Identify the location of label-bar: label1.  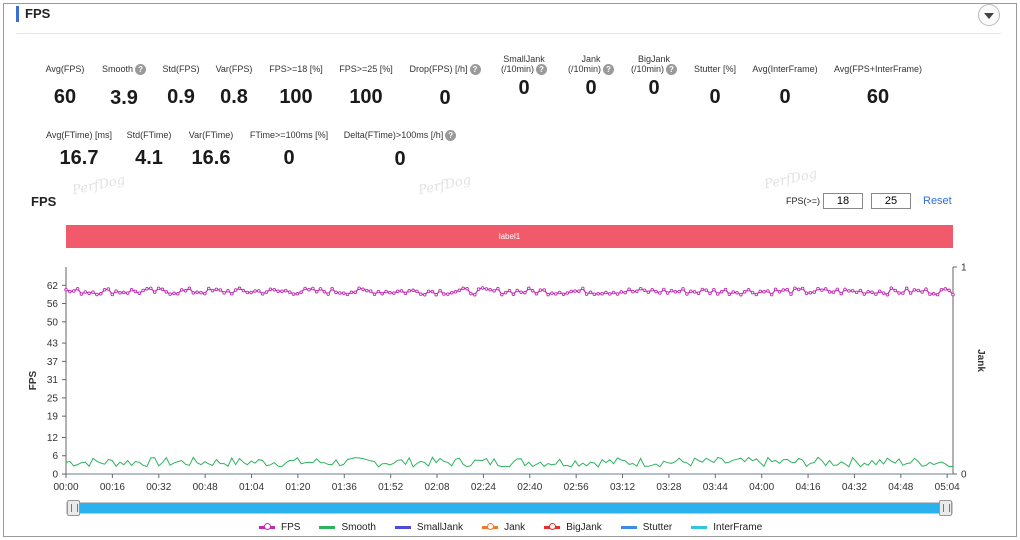
(509, 236).